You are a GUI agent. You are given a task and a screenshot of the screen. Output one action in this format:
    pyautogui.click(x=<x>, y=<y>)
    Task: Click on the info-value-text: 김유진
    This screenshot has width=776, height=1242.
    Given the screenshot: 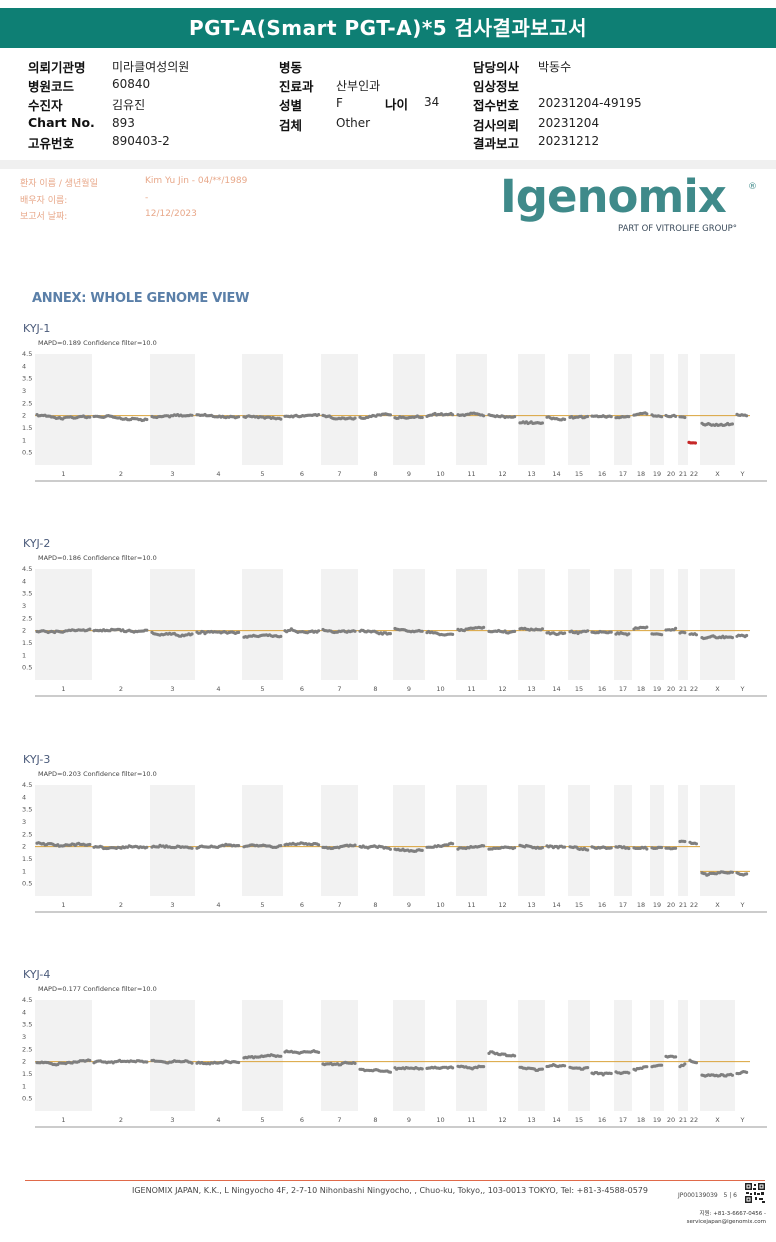 What is the action you would take?
    pyautogui.click(x=129, y=105)
    